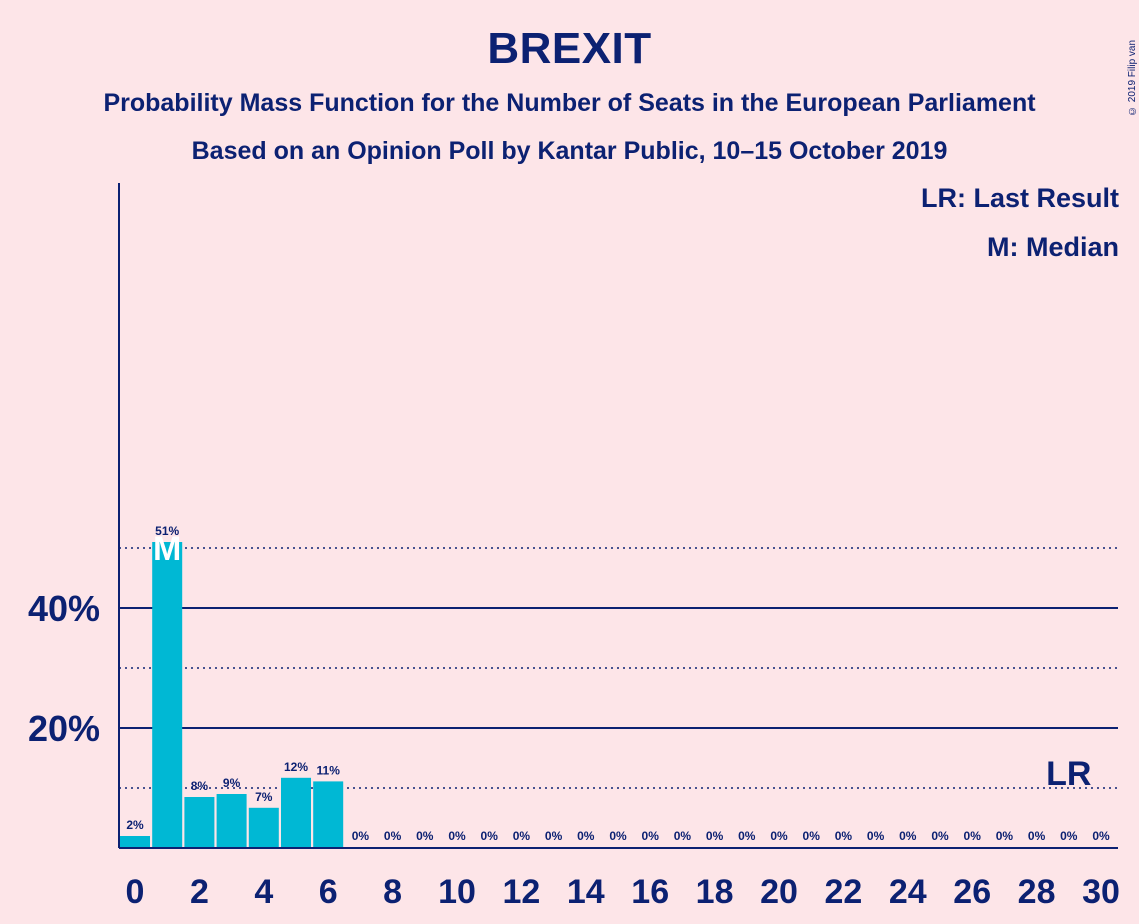 This screenshot has width=1139, height=924. Describe the element at coordinates (908, 892) in the screenshot. I see `x-tick-label: 24` at that location.